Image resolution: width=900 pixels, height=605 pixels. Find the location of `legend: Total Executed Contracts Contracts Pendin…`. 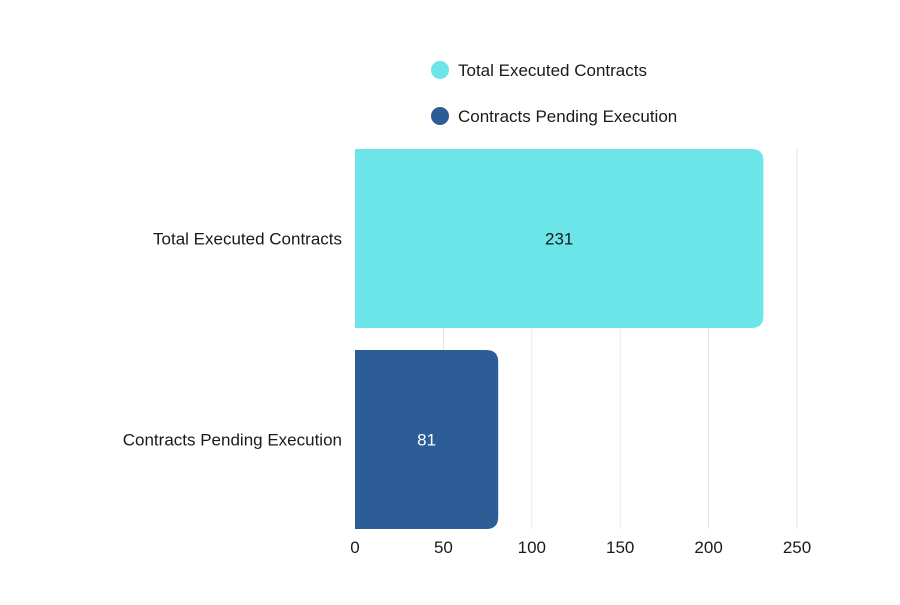

legend: Total Executed Contracts Contracts Pendin… is located at coordinates (554, 93).